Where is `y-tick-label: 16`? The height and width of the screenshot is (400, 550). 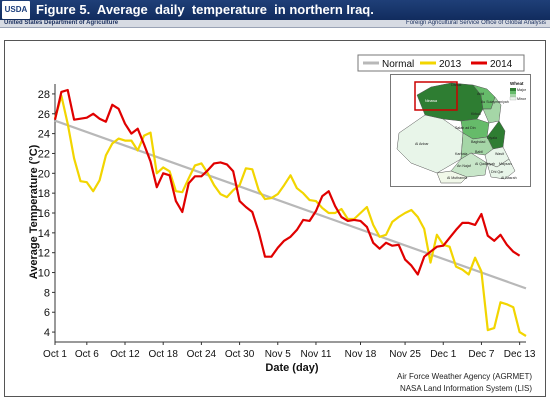 y-tick-label: 16 is located at coordinates (44, 214).